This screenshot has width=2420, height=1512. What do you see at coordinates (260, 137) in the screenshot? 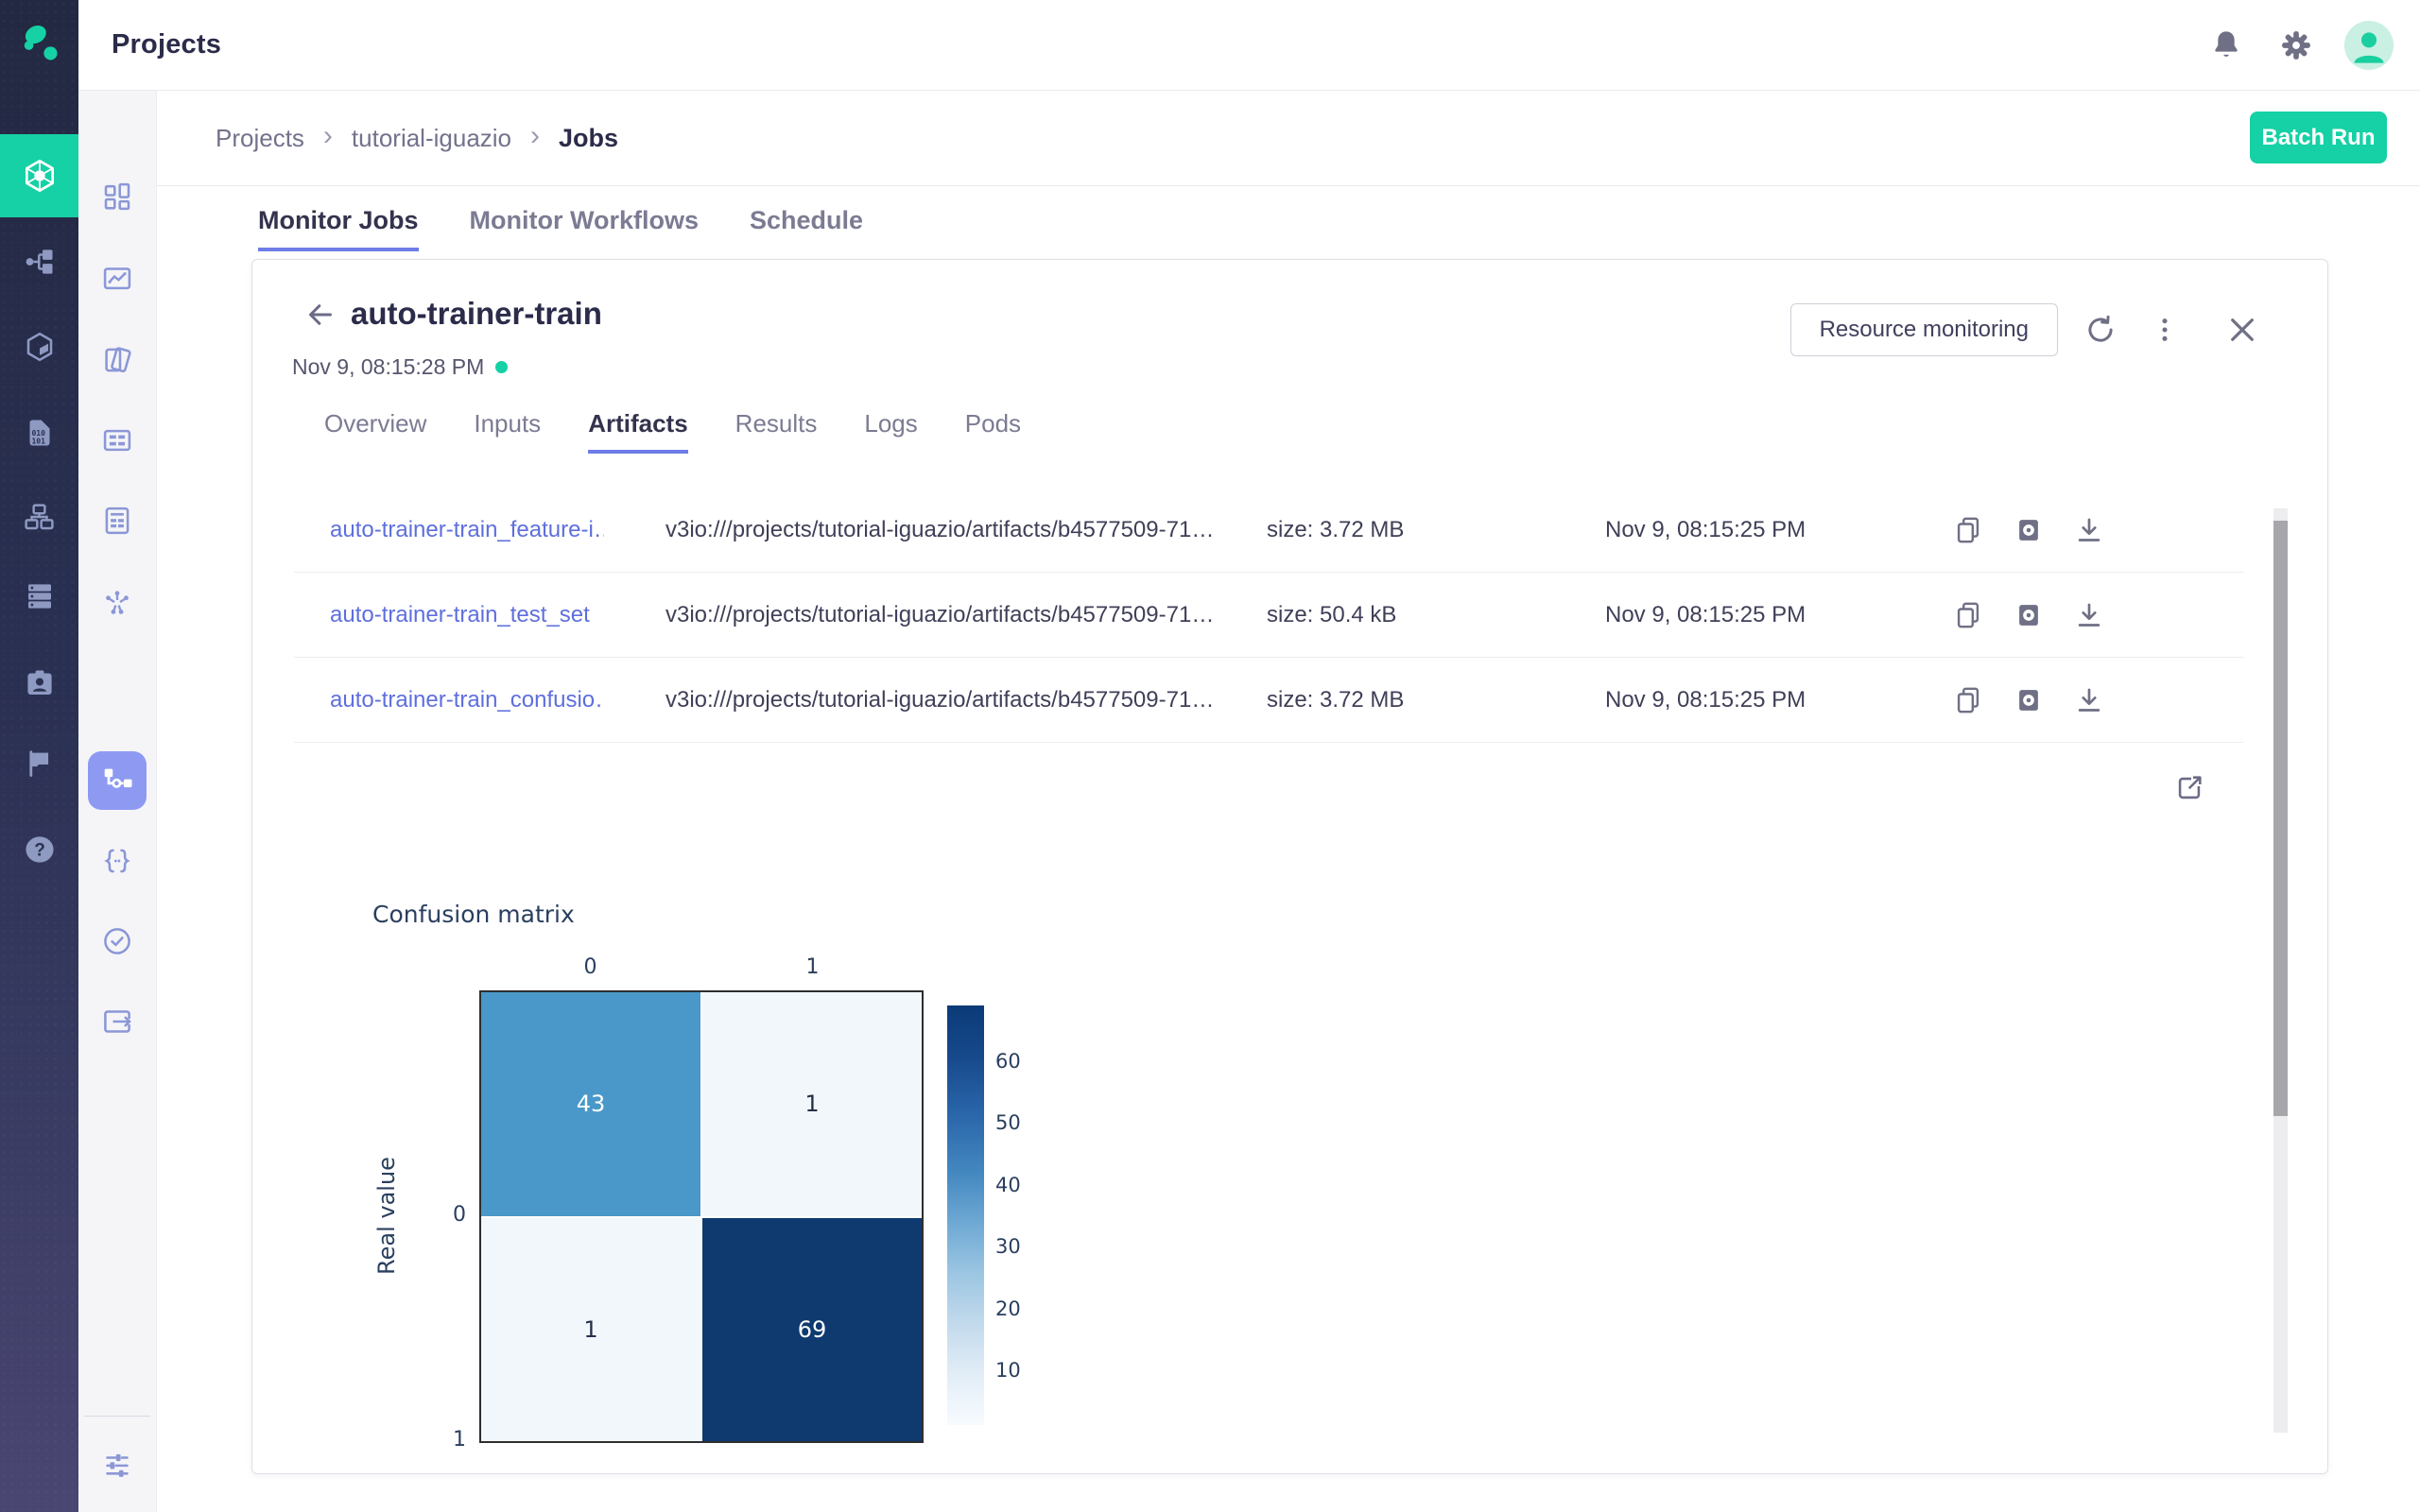
I see `breadcrumb-projects: Projects` at bounding box center [260, 137].